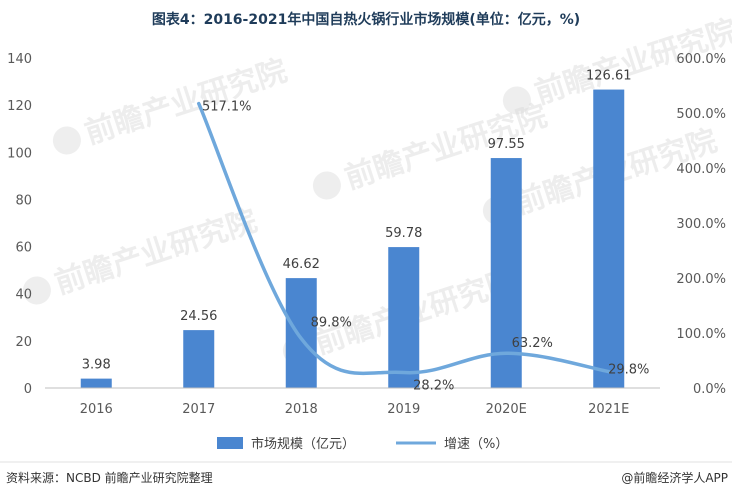 This screenshot has height=500, width=732. What do you see at coordinates (303, 444) in the screenshot?
I see `legend-bar-label: 市场规模（亿元）` at bounding box center [303, 444].